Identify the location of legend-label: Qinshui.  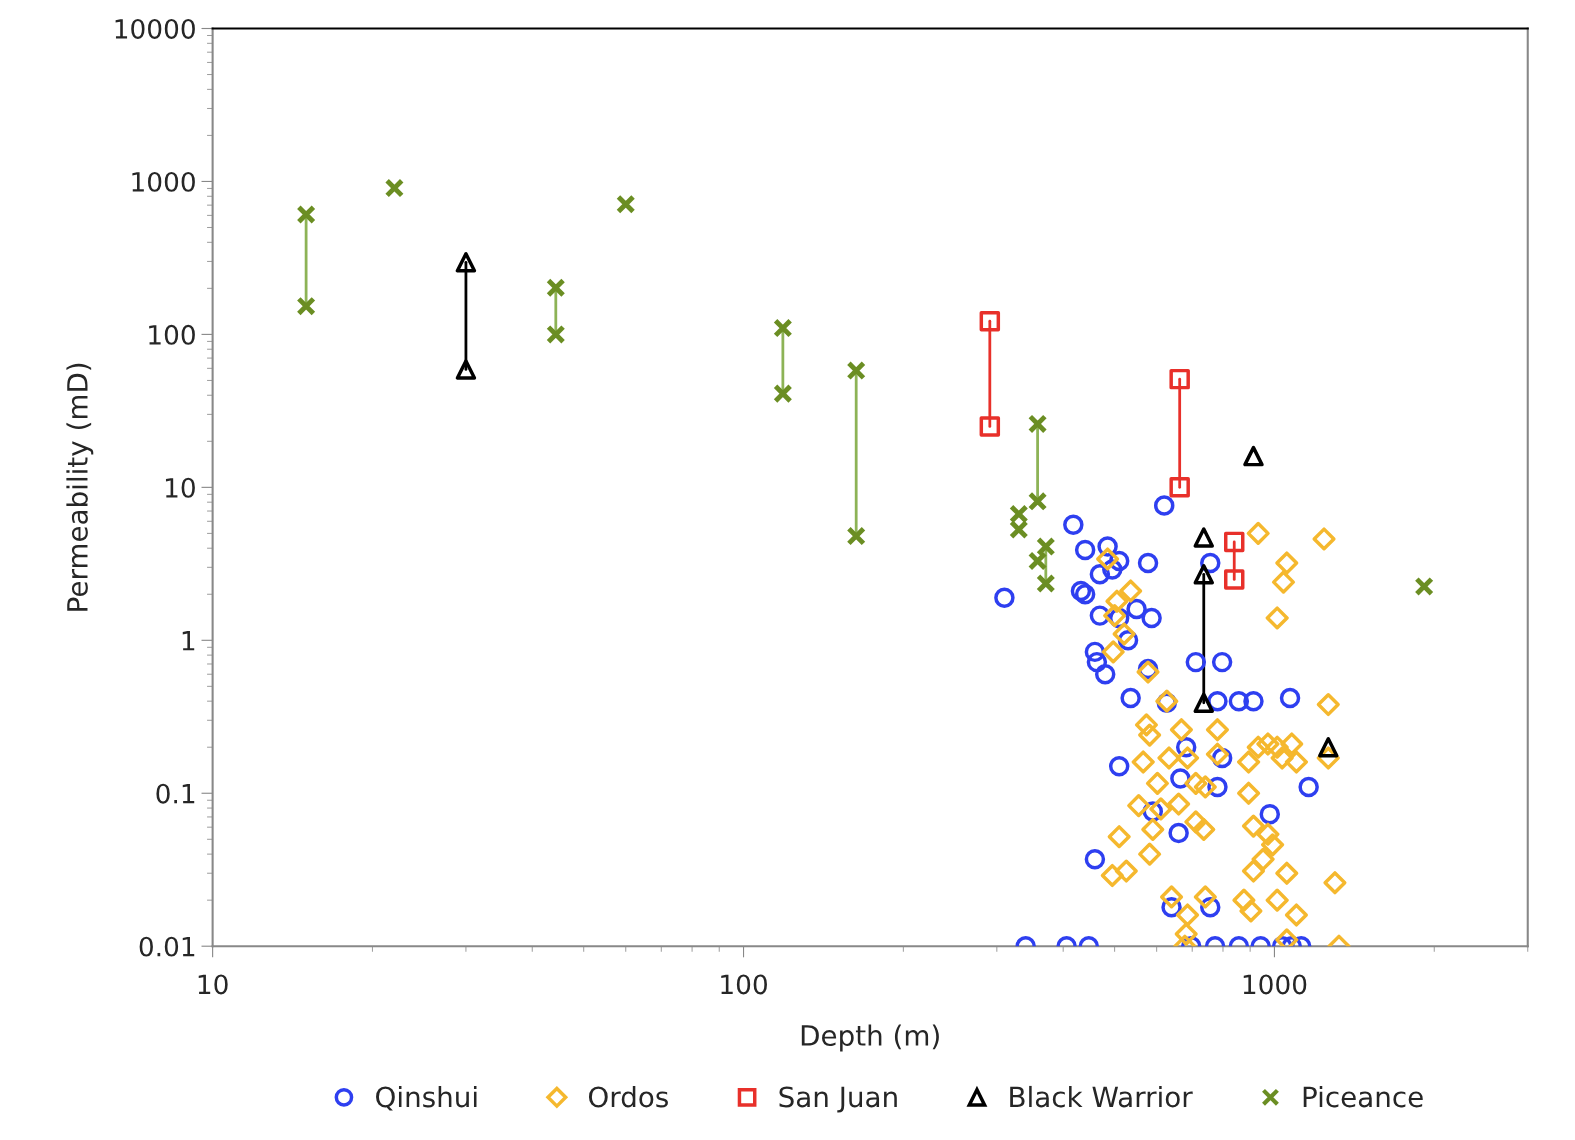
(426, 1098).